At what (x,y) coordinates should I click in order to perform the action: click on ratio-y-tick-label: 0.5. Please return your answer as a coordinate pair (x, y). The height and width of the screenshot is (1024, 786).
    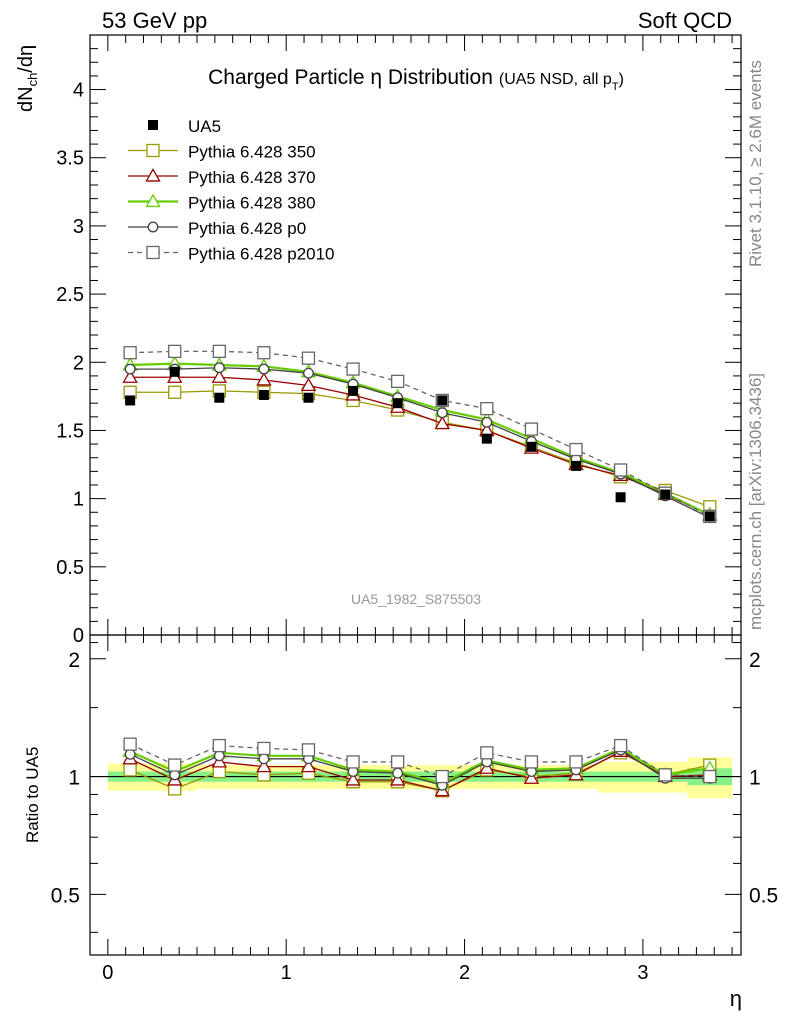
    Looking at the image, I should click on (65, 895).